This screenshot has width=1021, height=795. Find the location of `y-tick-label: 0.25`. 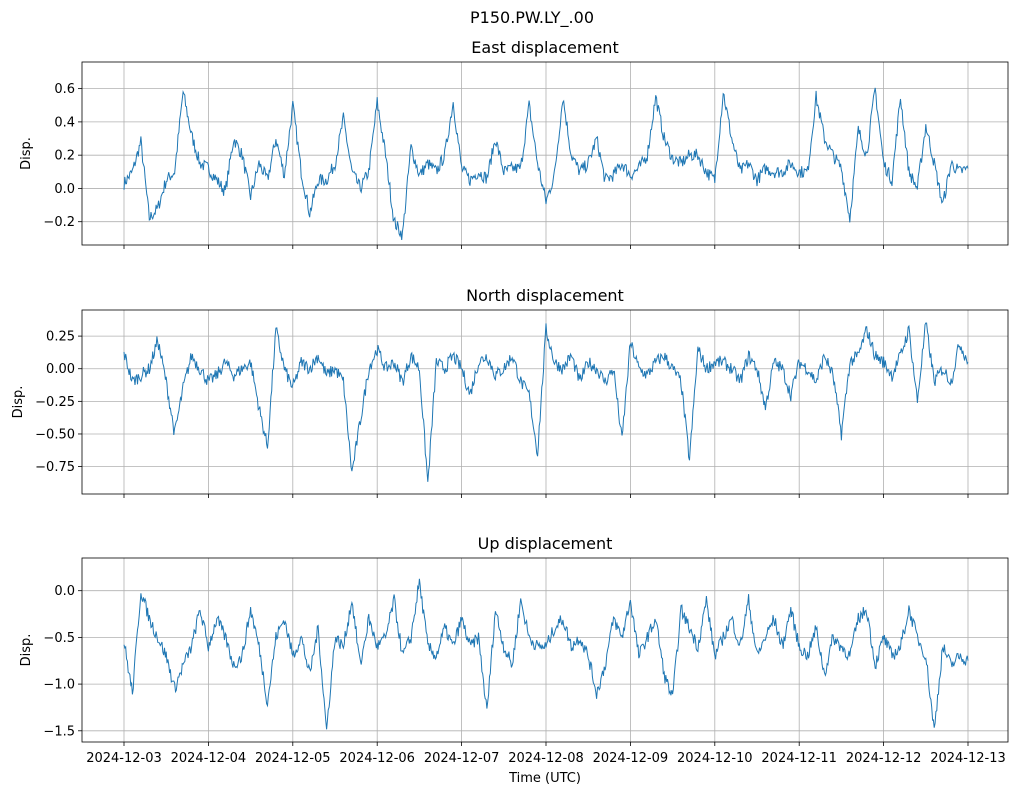

y-tick-label: 0.25 is located at coordinates (60, 337).